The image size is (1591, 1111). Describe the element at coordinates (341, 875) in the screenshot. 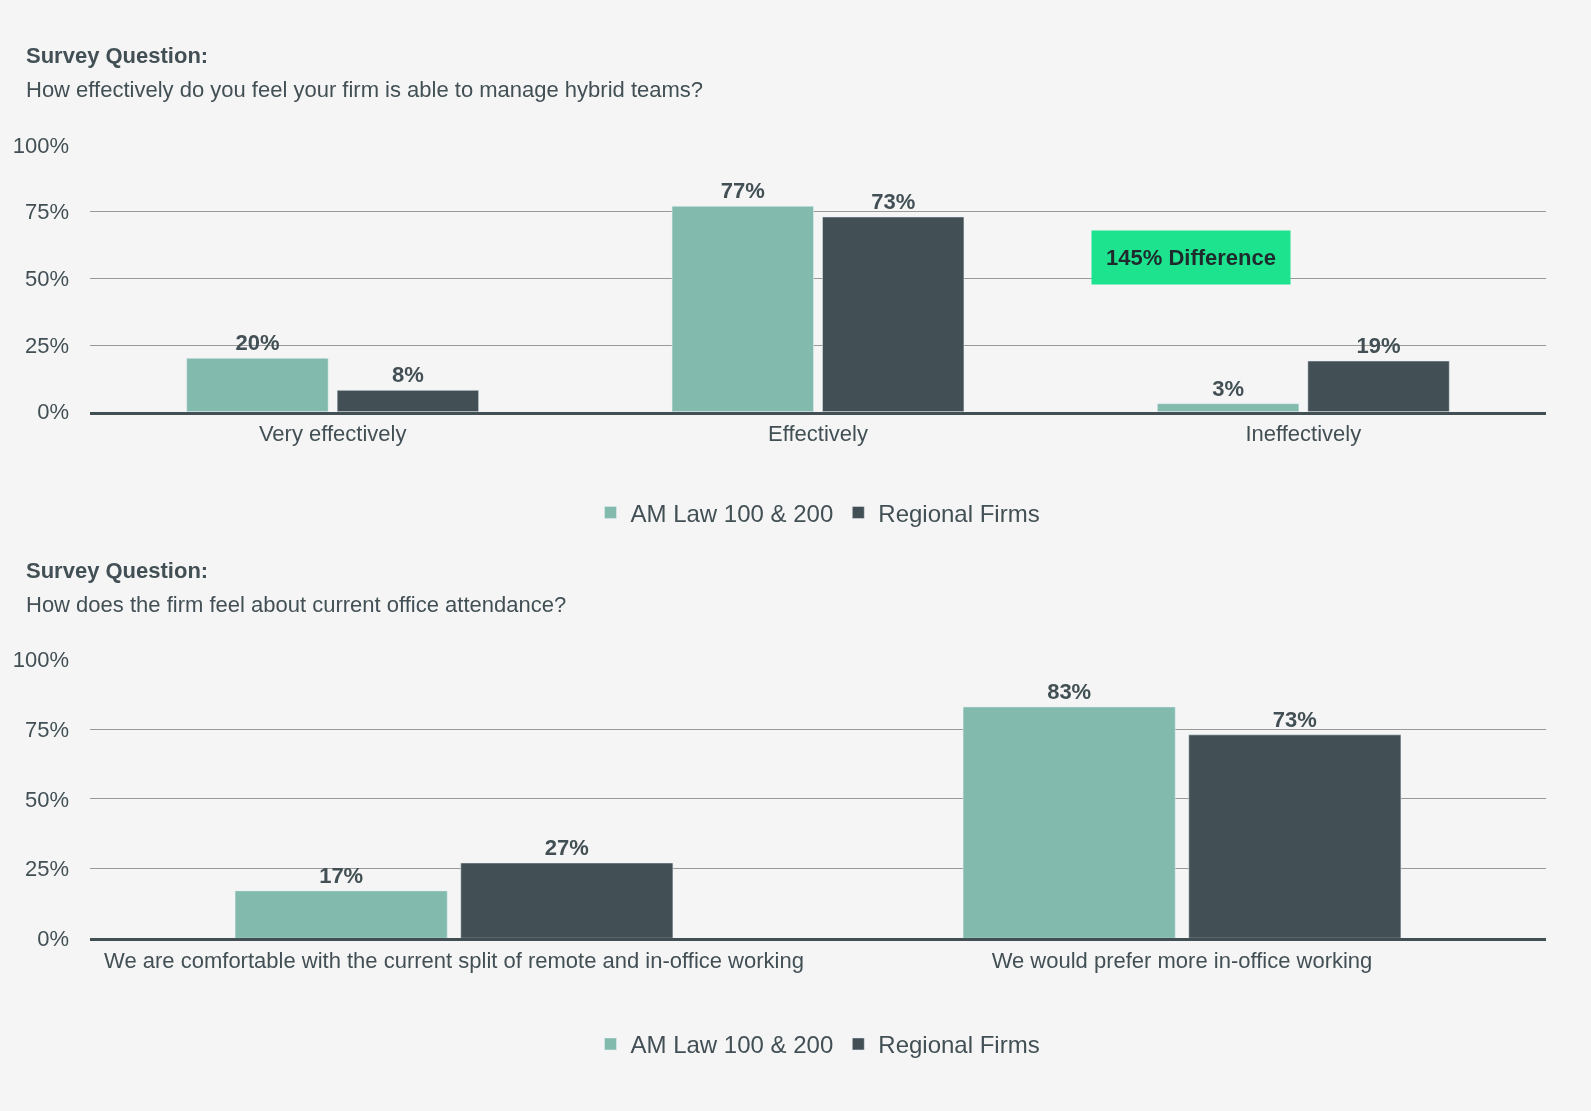

I see `data-label: 17%` at that location.